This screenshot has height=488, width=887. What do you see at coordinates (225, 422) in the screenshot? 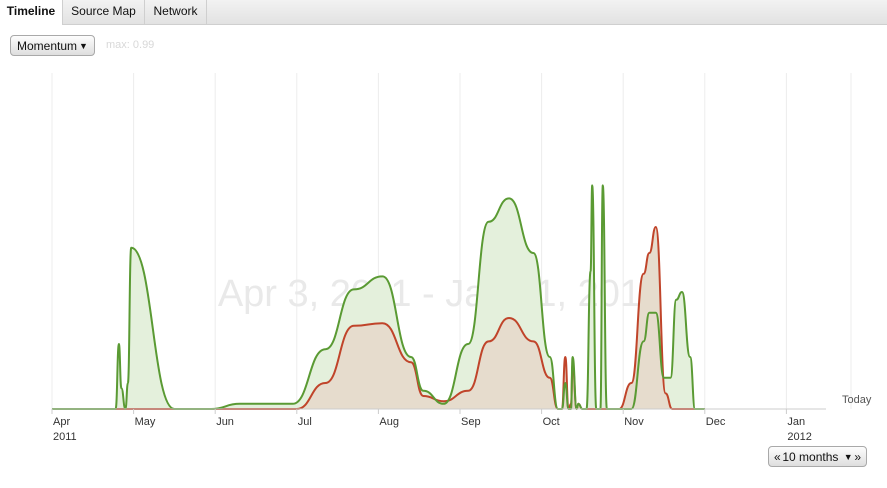
I see `month-label: Jun` at bounding box center [225, 422].